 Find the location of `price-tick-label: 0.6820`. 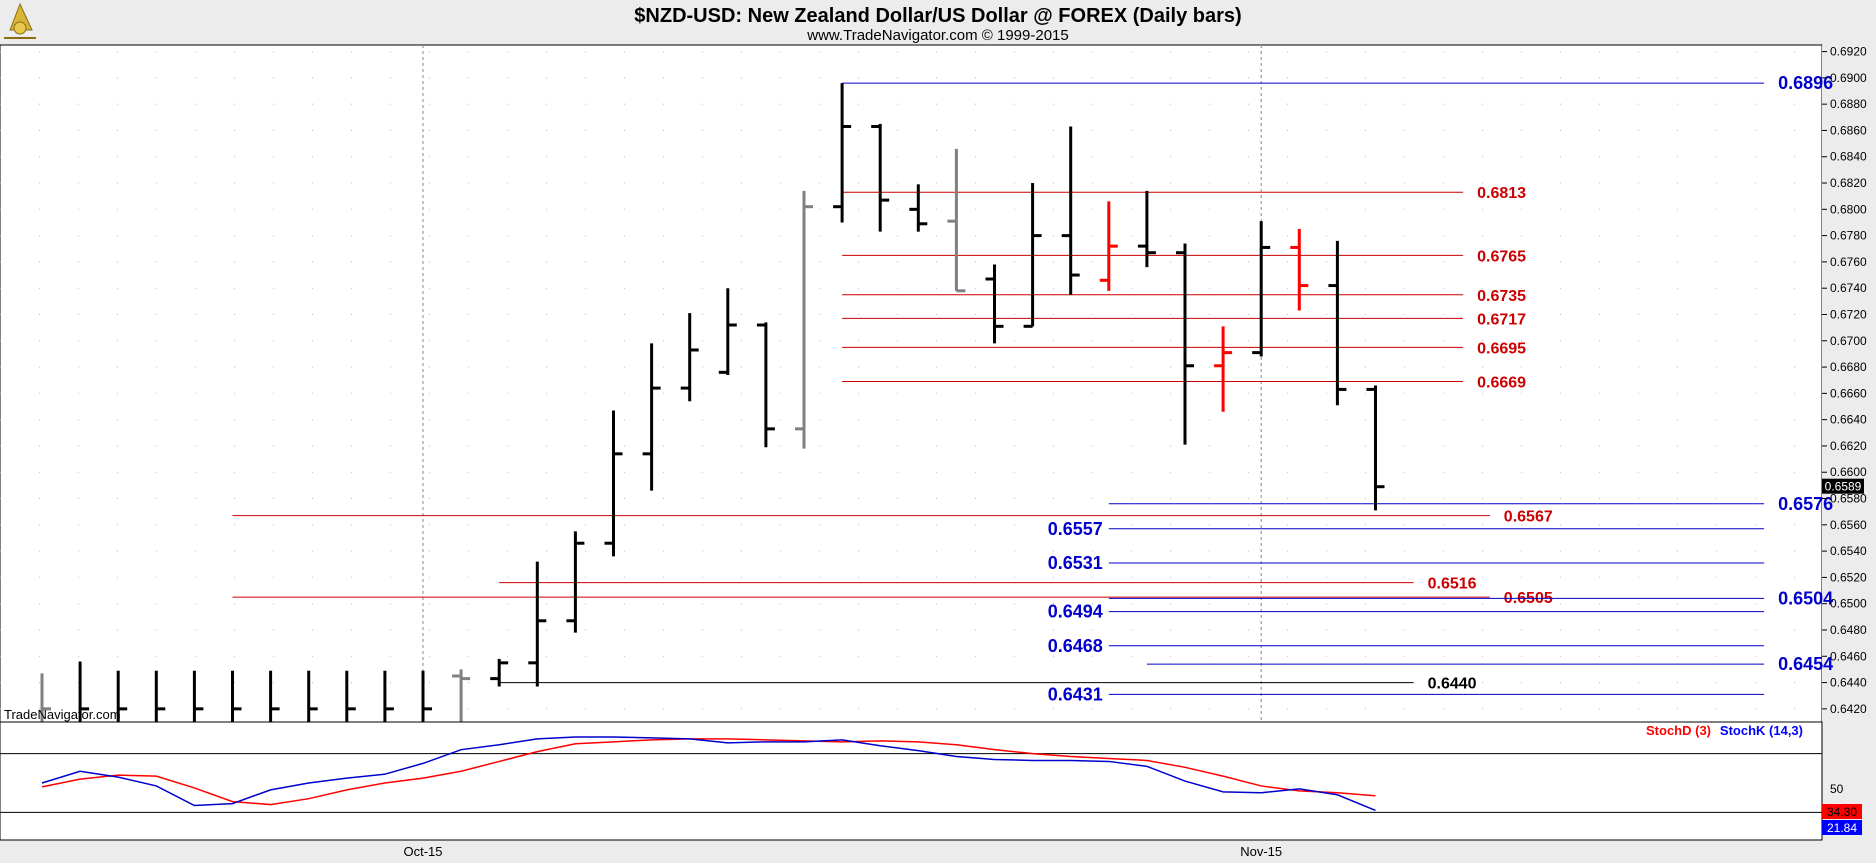

price-tick-label: 0.6820 is located at coordinates (1848, 183).